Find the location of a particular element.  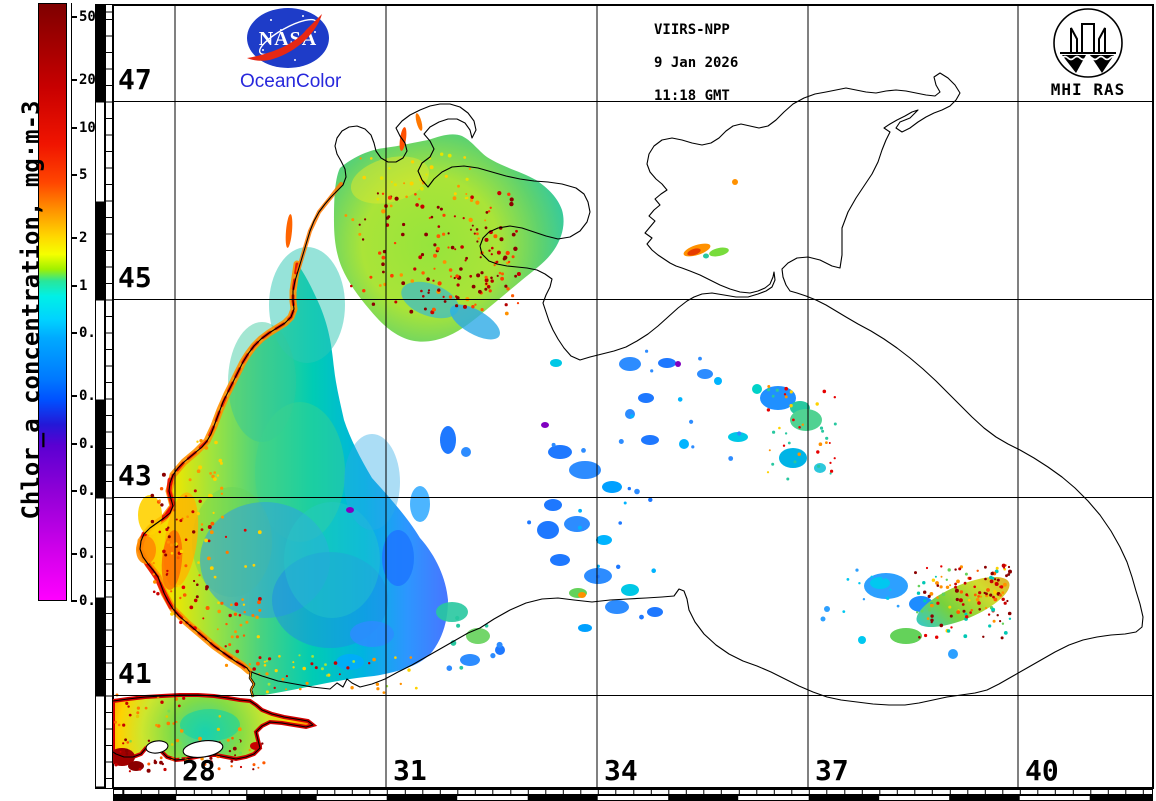

mhi-ras-emblem-icon is located at coordinates (1088, 43).